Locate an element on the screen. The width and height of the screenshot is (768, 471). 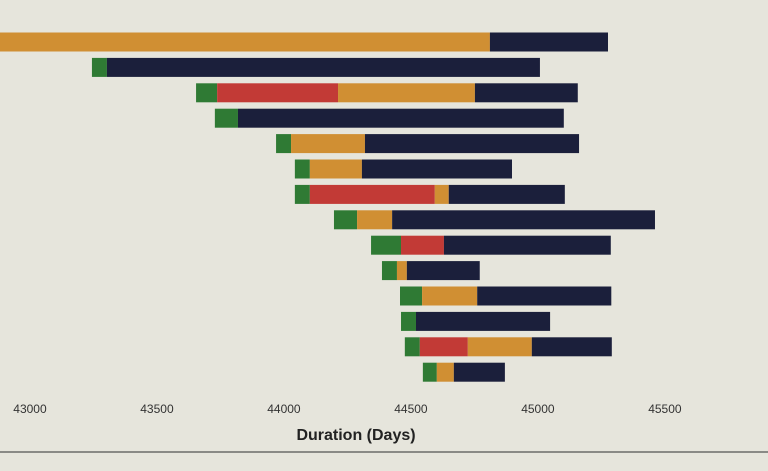
x-tick-label: 44000 is located at coordinates (284, 409).